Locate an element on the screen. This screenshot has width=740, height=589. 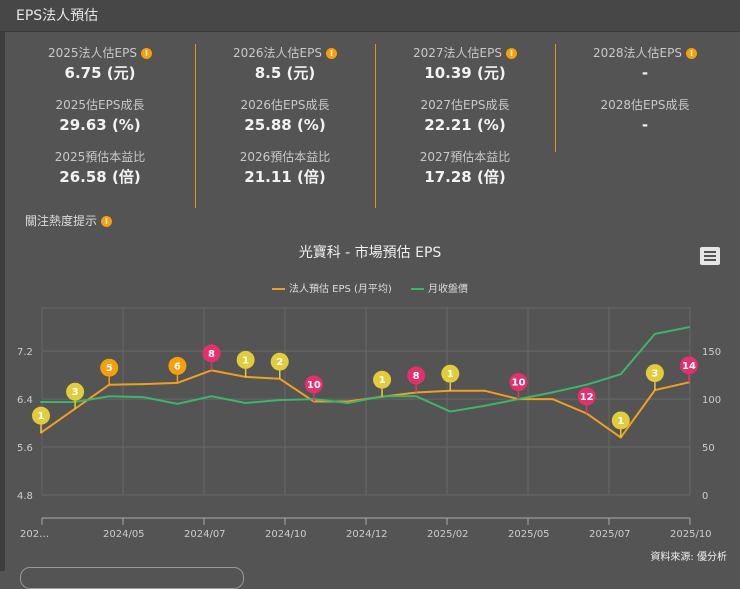
x-tick-label: 2024/12 is located at coordinates (367, 534).